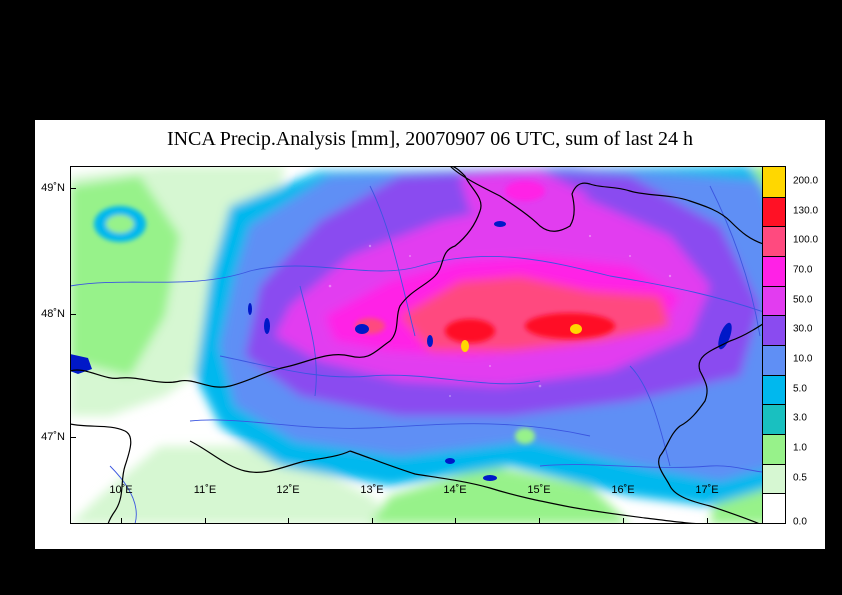 Image resolution: width=842 pixels, height=595 pixels. Describe the element at coordinates (800, 477) in the screenshot. I see `legend-label: 0.5` at that location.